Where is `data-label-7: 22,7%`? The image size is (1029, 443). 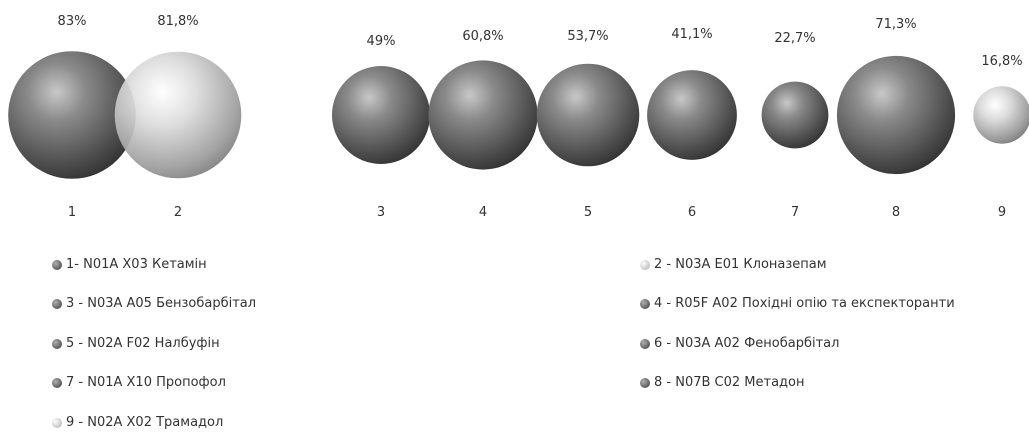 data-label-7: 22,7% is located at coordinates (794, 38).